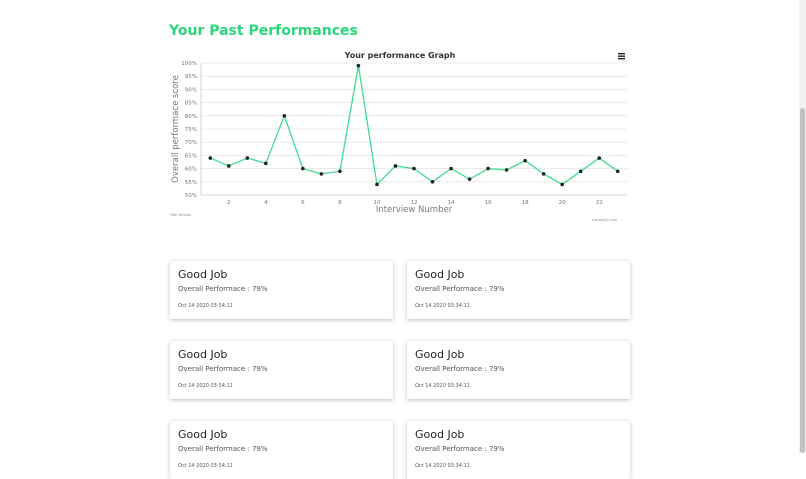 Image resolution: width=806 pixels, height=479 pixels. I want to click on scrollbar-thumb, so click(802, 280).